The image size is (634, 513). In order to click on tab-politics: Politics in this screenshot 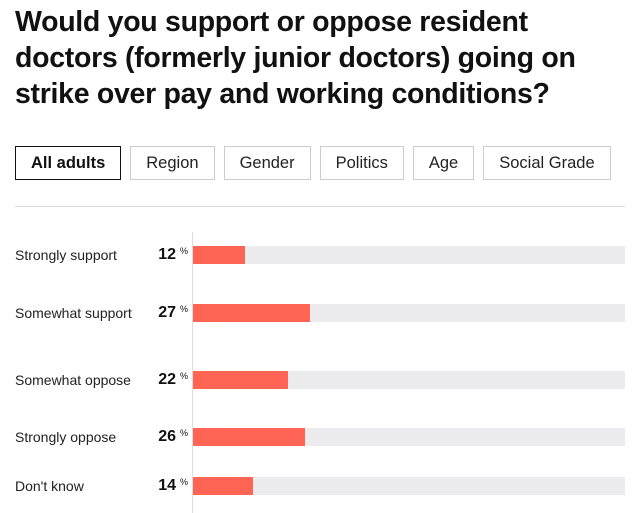, I will do `click(361, 163)`.